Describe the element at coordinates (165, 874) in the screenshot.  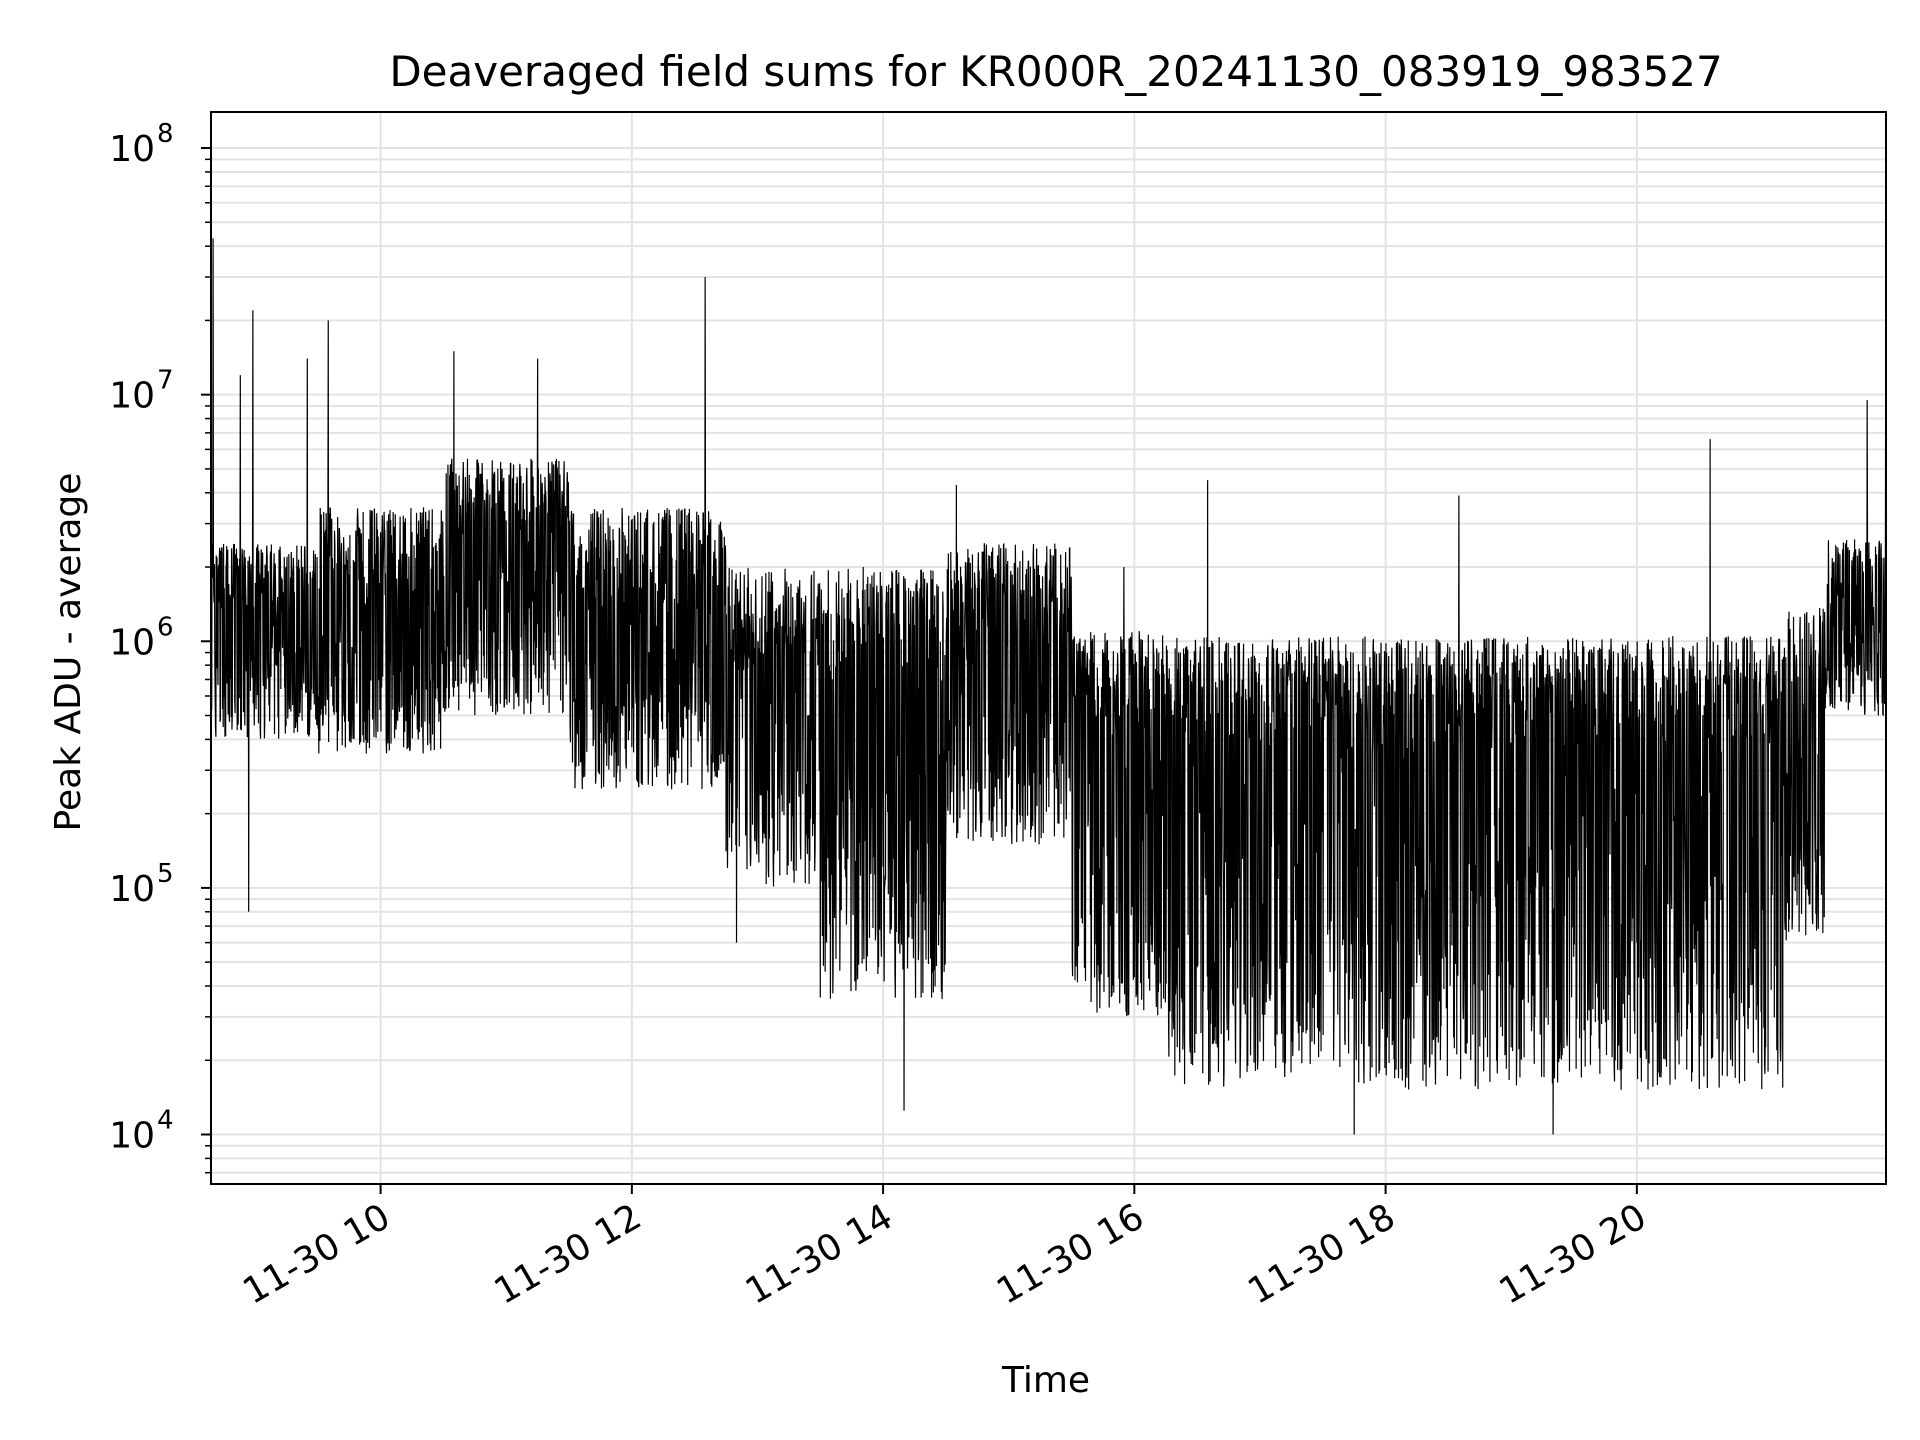
I see `y-tick-label-exponent: 5` at that location.